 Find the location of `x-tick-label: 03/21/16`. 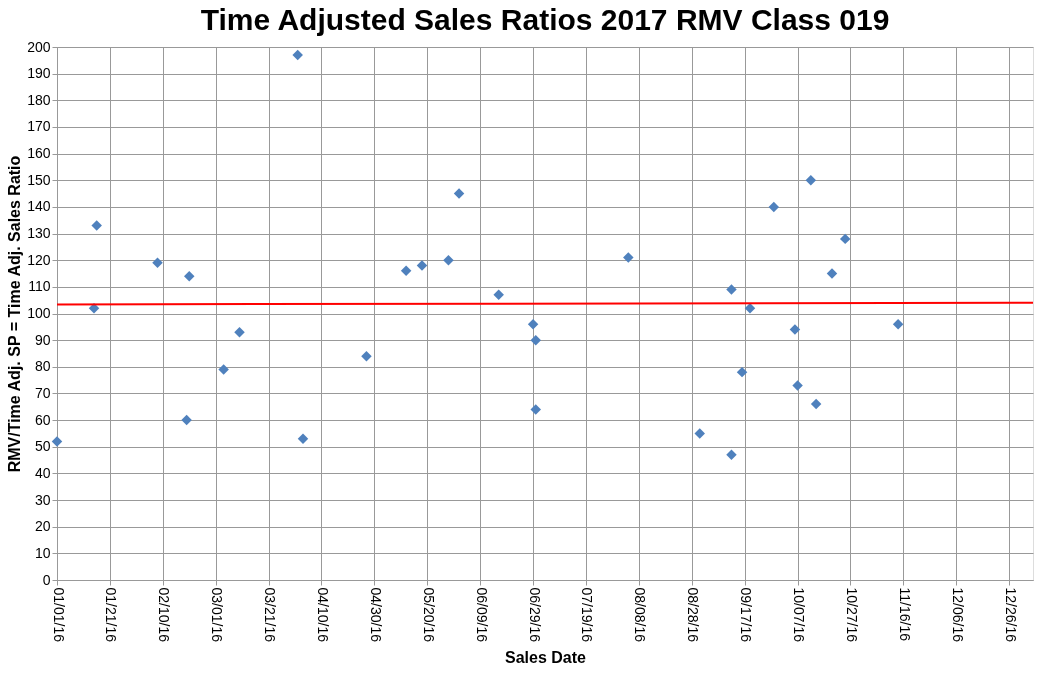

x-tick-label: 03/21/16 is located at coordinates (270, 615).